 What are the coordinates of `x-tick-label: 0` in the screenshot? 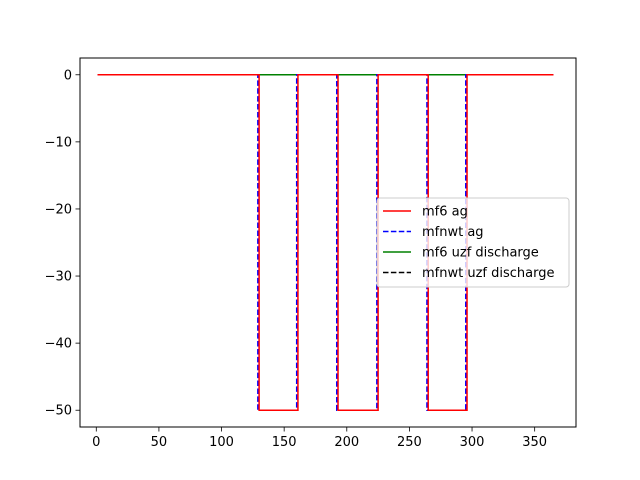 It's located at (96, 442).